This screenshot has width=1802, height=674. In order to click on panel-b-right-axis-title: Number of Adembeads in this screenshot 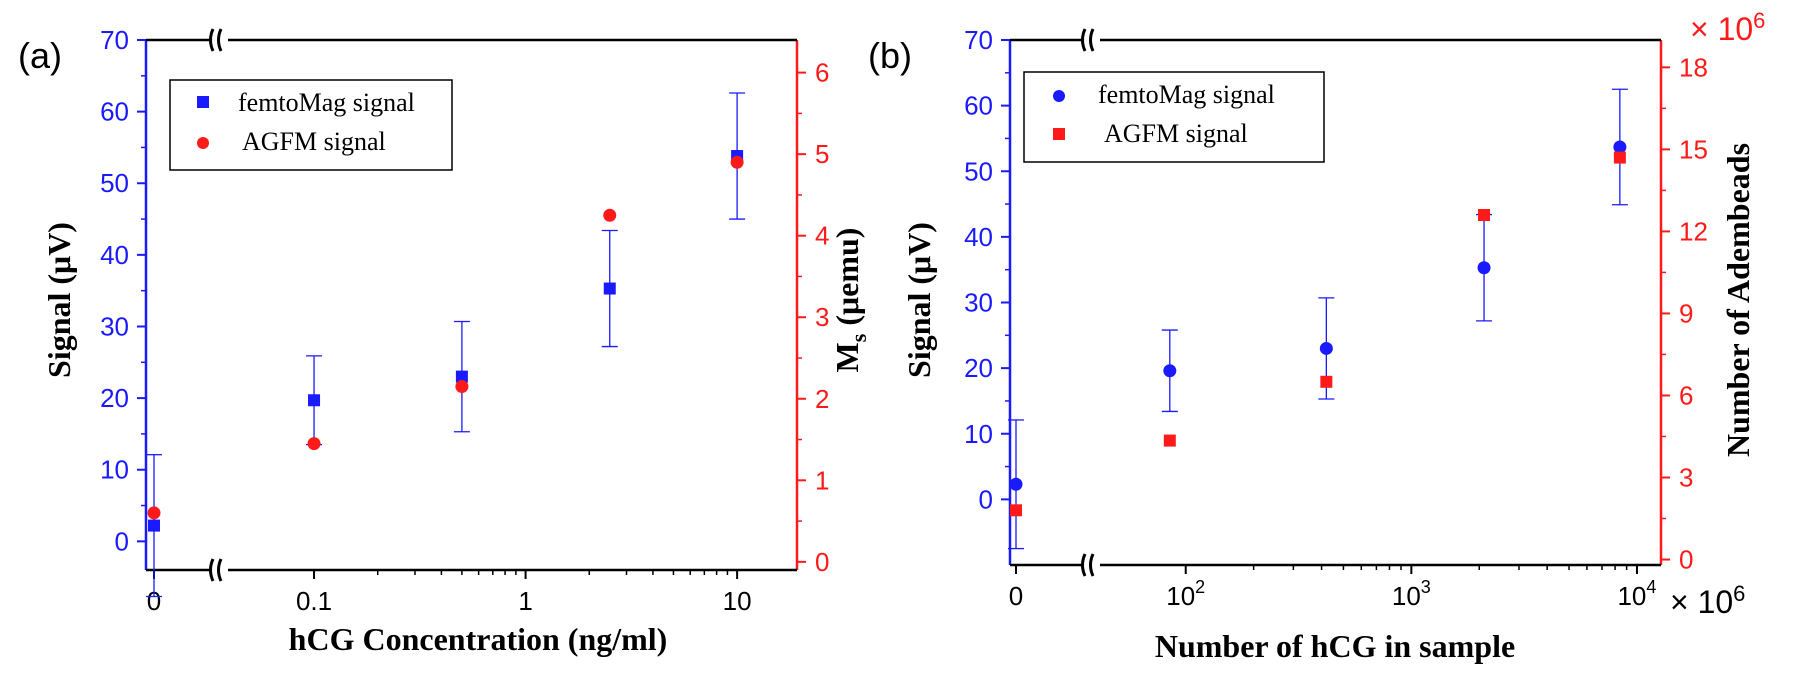, I will do `click(1738, 300)`.